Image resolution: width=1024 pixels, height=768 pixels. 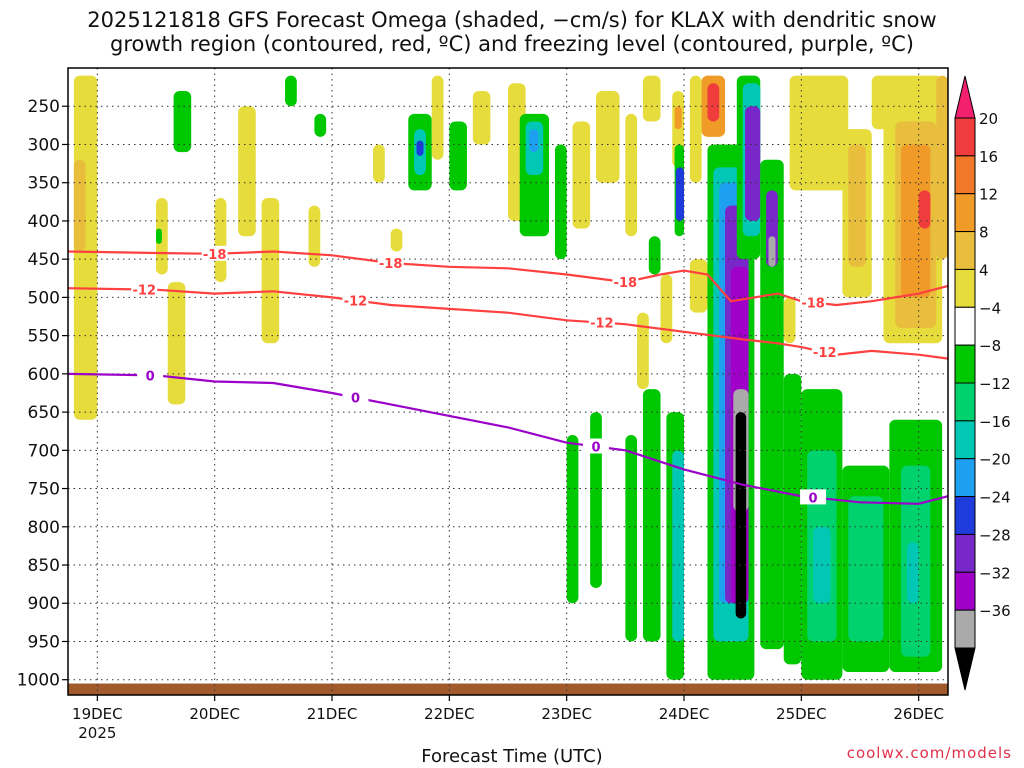 What do you see at coordinates (995, 535) in the screenshot?
I see `colorbar-label: −28` at bounding box center [995, 535].